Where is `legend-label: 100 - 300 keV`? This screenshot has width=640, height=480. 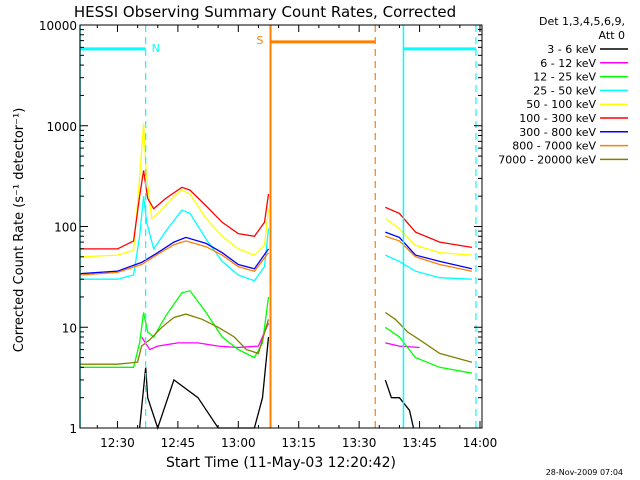
legend-label: 100 - 300 keV is located at coordinates (557, 118).